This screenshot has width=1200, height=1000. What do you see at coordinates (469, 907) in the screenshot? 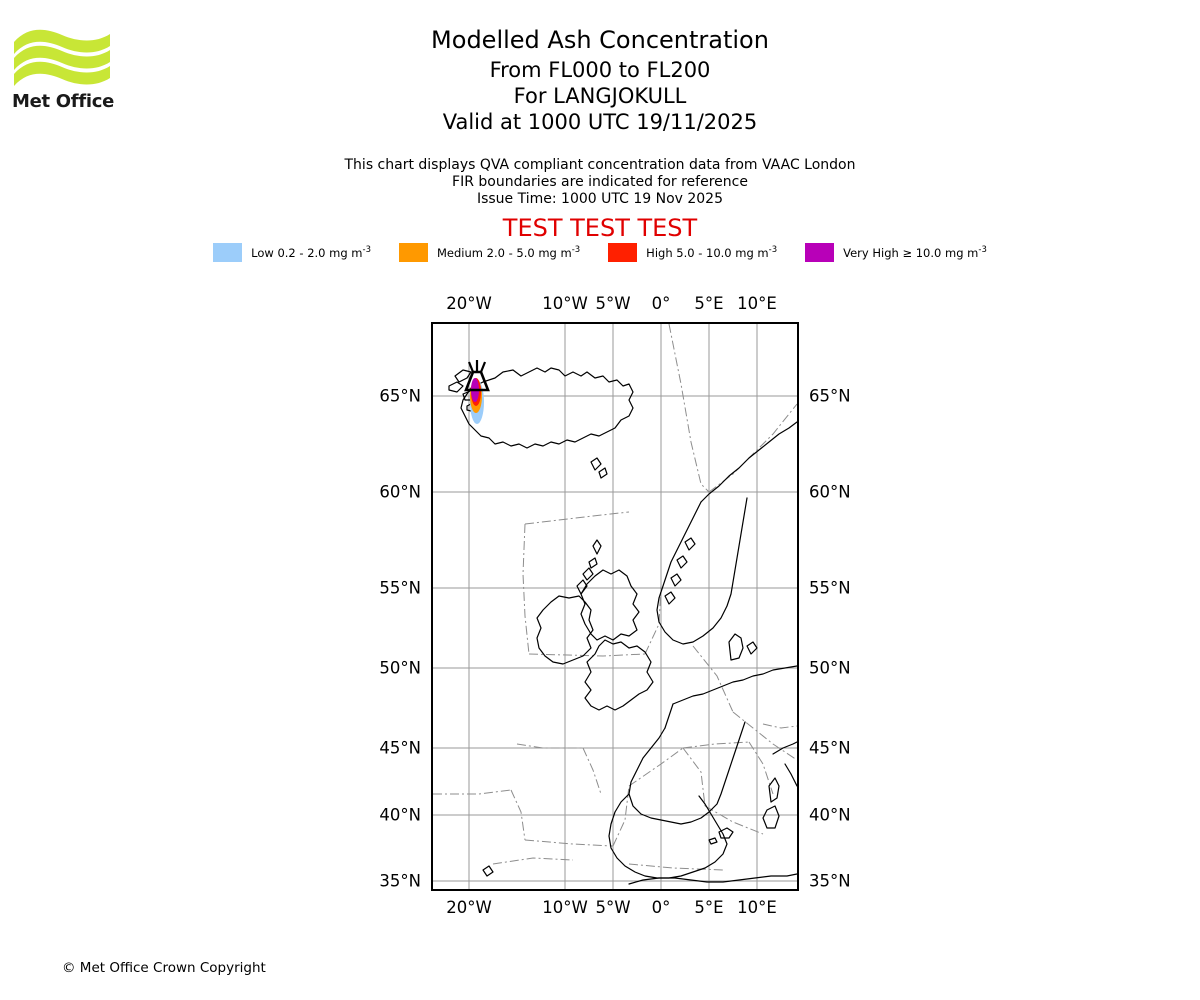
I see `lon-label-bottom-0: 20°W` at bounding box center [469, 907].